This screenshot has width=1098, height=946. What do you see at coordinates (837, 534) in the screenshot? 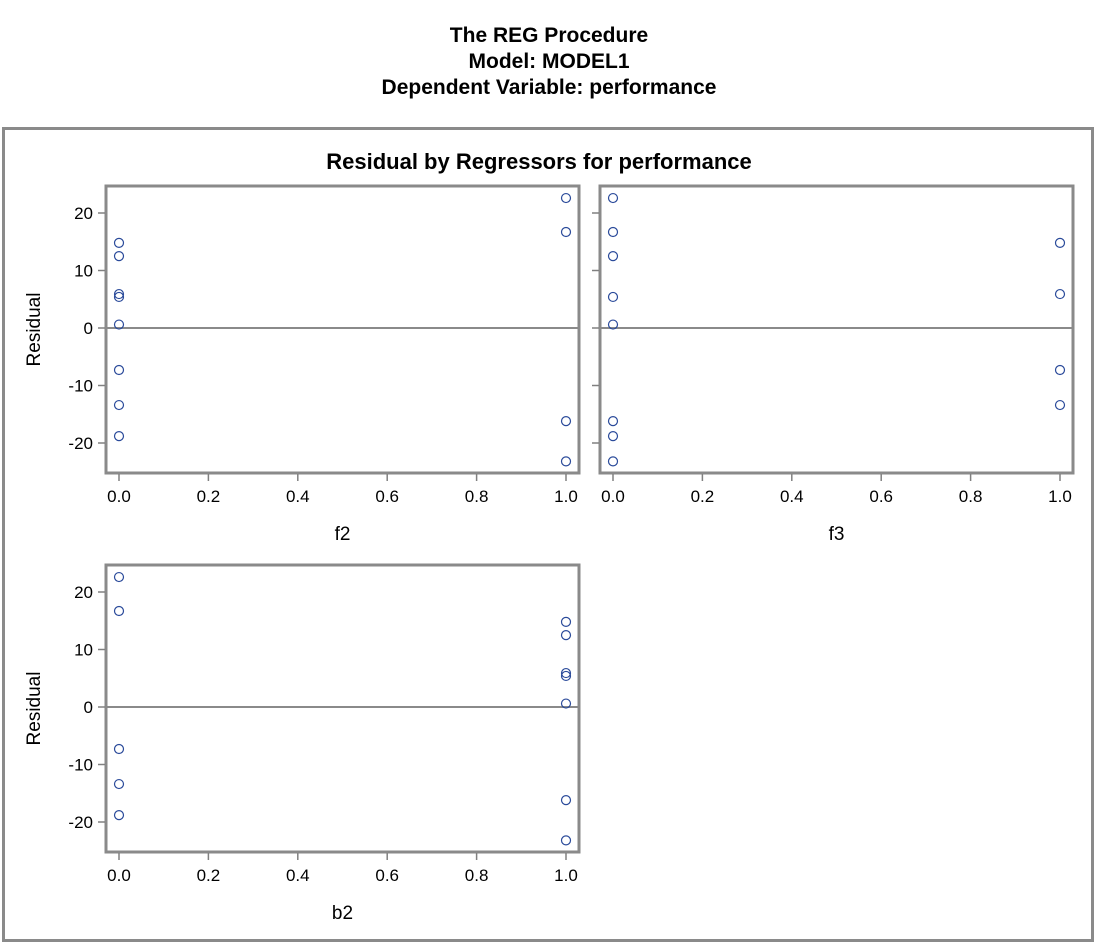
I see `x-axis-label: f3` at bounding box center [837, 534].